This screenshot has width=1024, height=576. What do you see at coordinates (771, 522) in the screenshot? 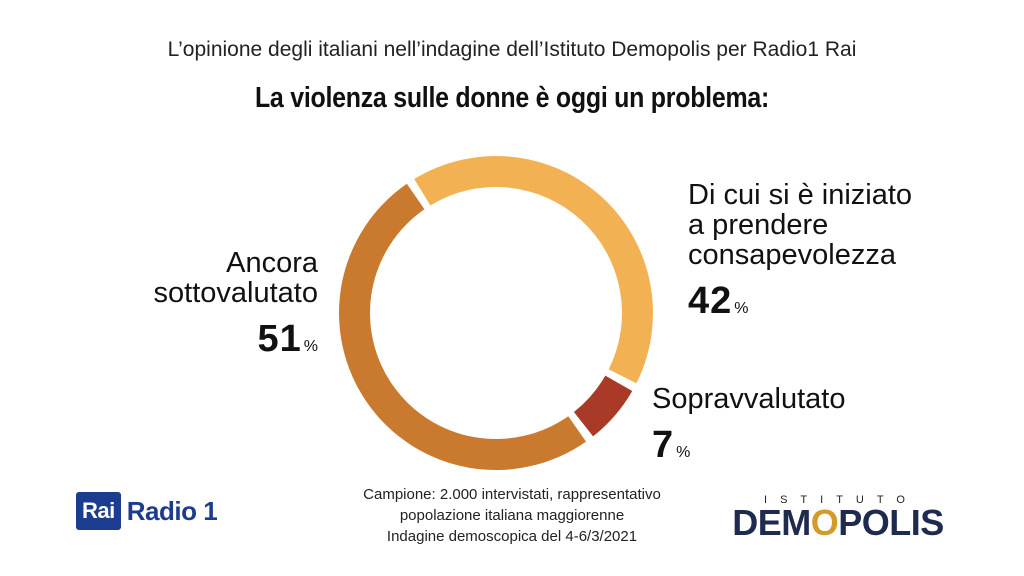
I see `logo-part: DEM` at bounding box center [771, 522].